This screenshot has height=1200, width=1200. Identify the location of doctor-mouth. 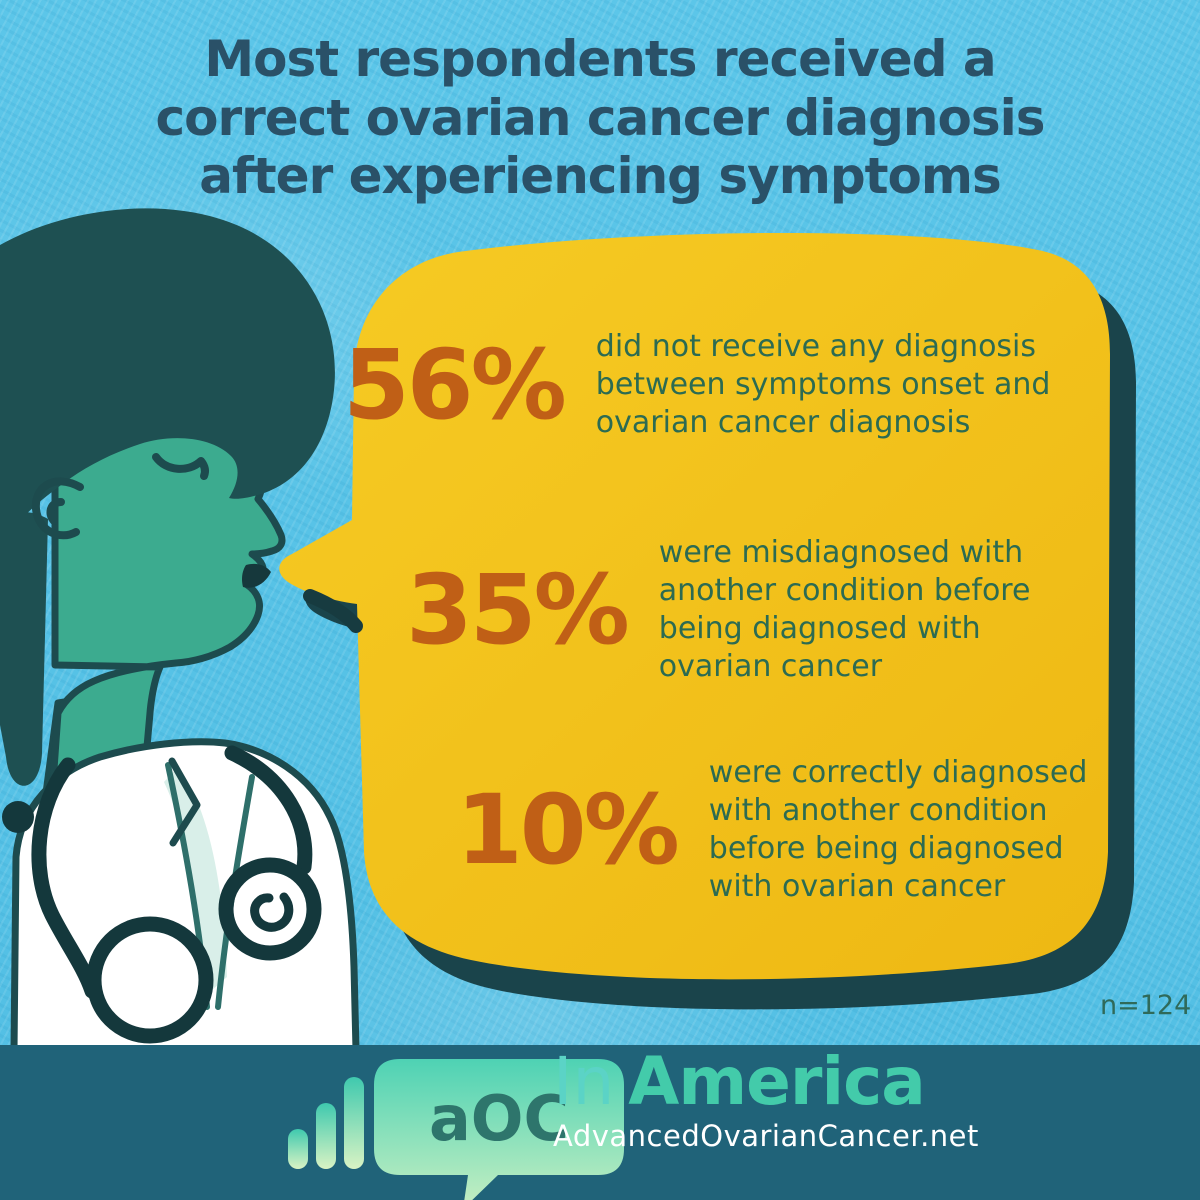
(256, 575).